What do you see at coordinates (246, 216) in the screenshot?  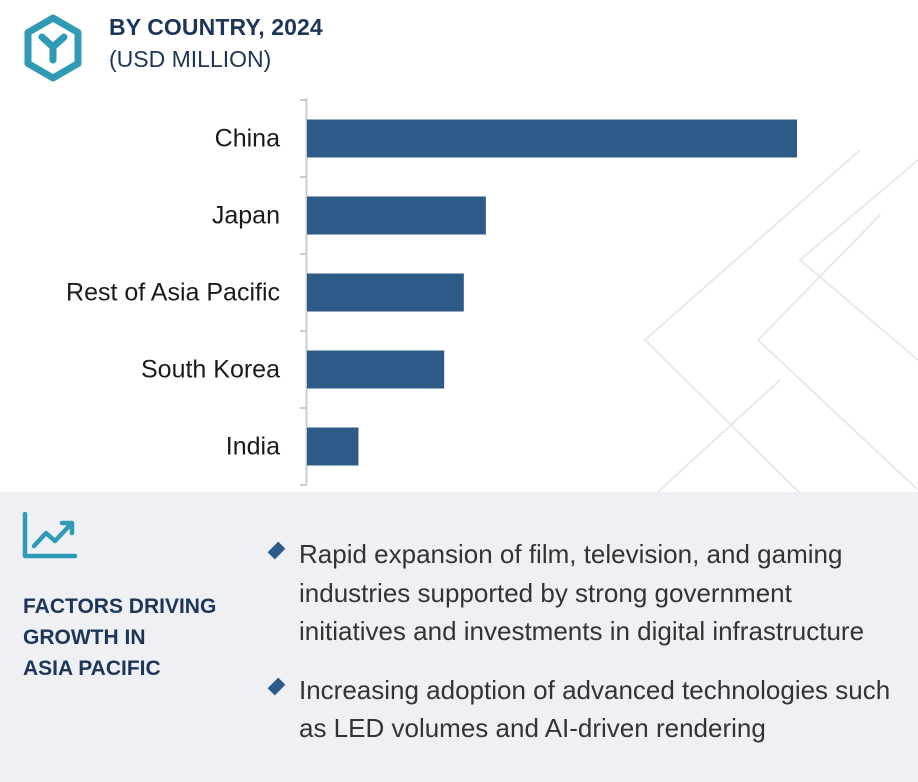 I see `category-label: Japan` at bounding box center [246, 216].